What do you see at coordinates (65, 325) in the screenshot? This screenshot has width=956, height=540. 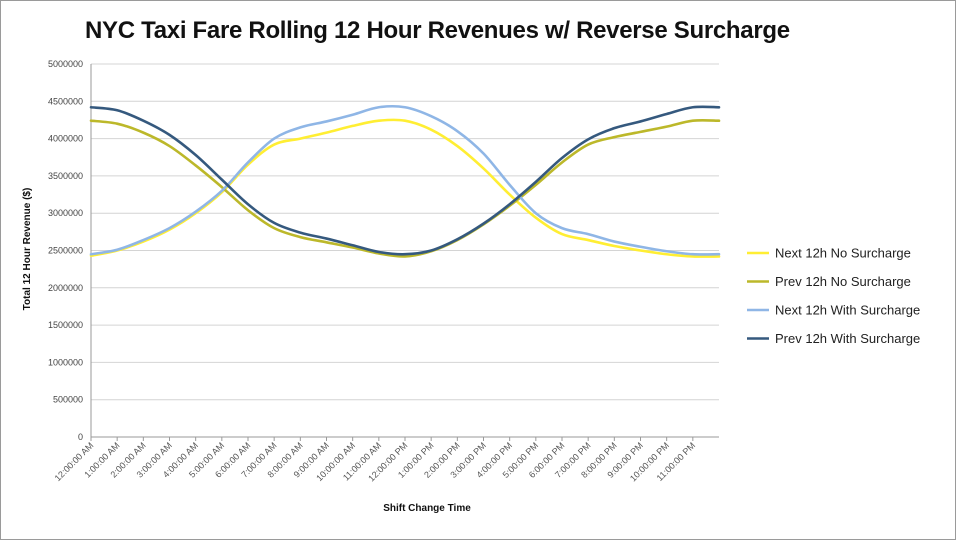 I see `y-tick-label: 1500000` at bounding box center [65, 325].